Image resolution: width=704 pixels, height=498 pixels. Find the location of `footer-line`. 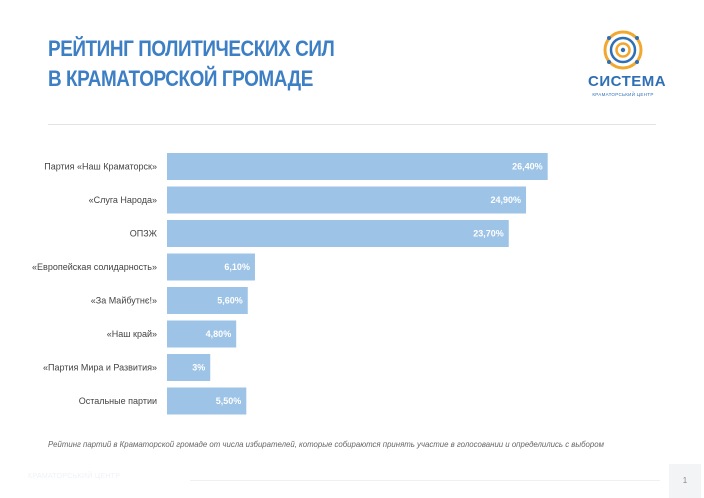

footer-line is located at coordinates (425, 480).